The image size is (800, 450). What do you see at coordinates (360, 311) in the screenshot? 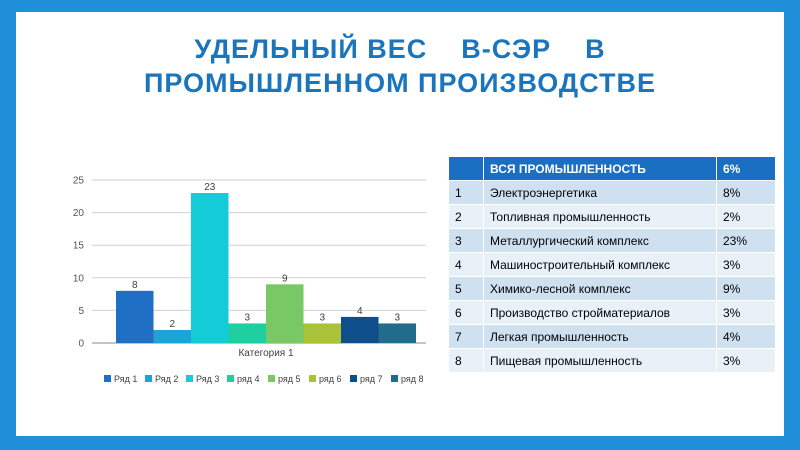
I see `data-label: 4` at bounding box center [360, 311].